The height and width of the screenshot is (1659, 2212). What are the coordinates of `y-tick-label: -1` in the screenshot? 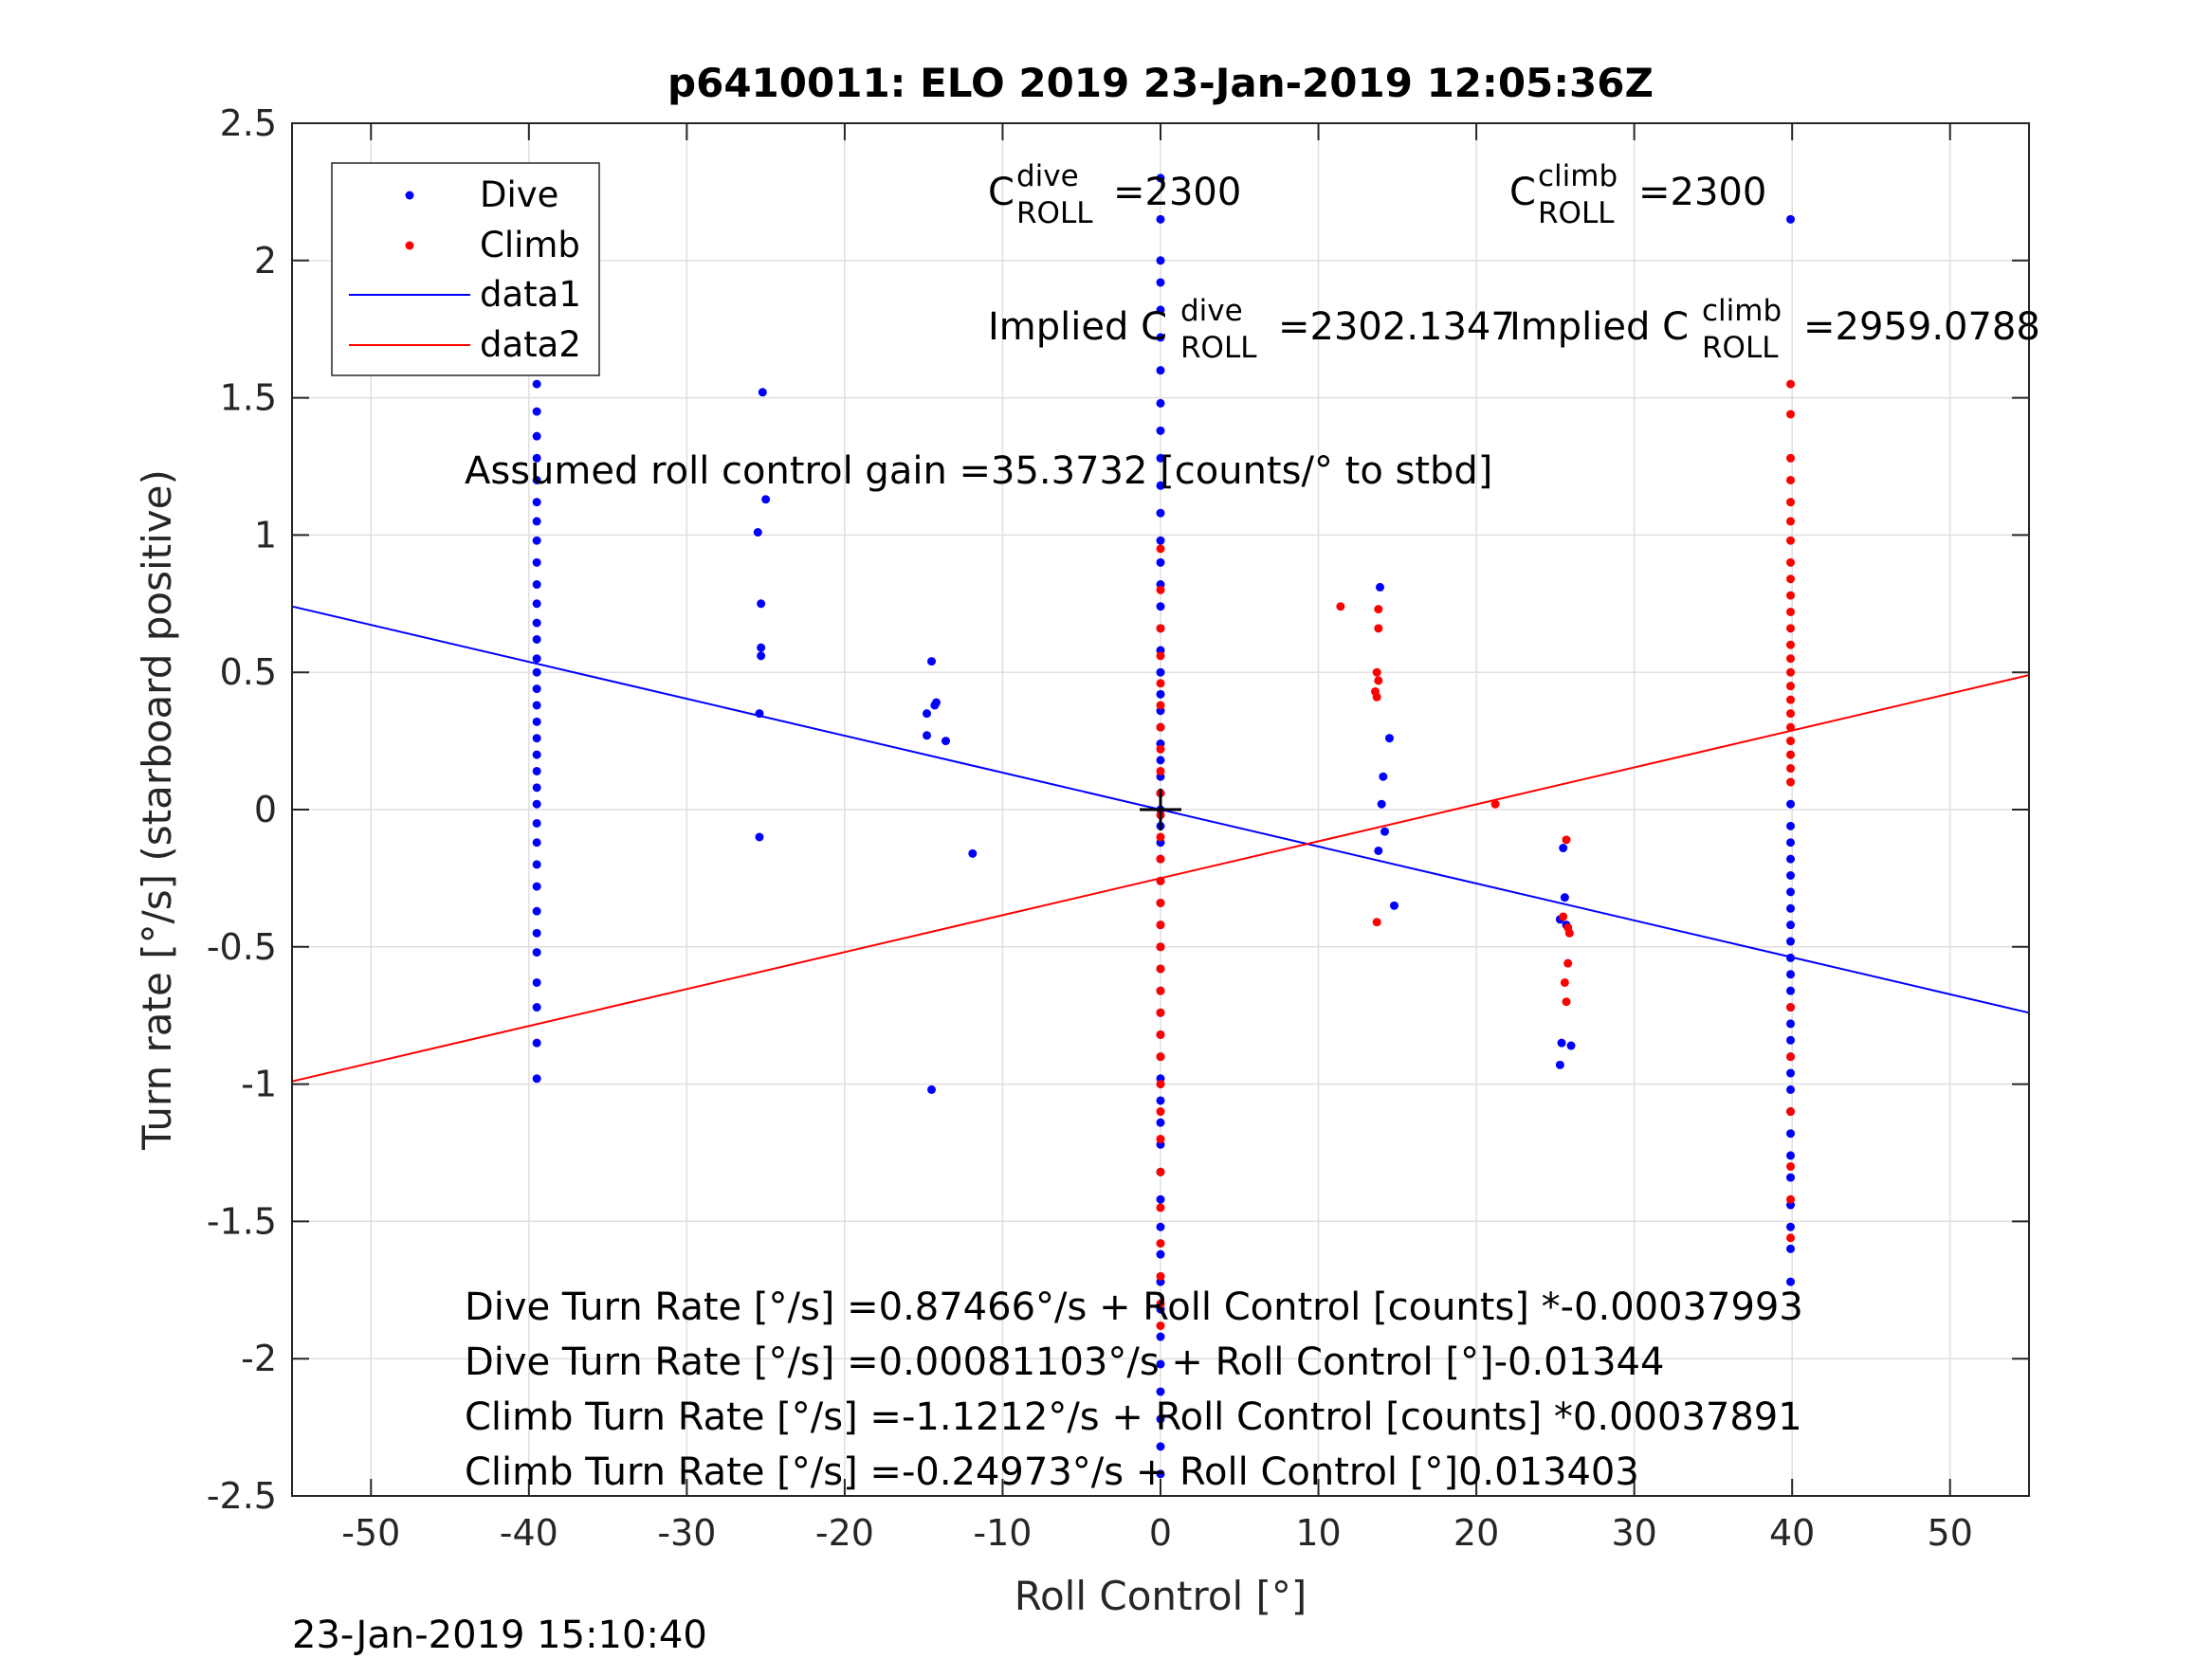 It's located at (259, 1084).